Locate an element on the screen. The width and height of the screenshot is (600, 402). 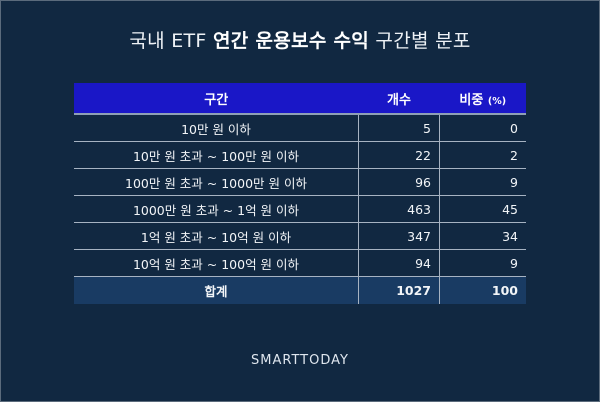
cell-count: 463 is located at coordinates (399, 209).